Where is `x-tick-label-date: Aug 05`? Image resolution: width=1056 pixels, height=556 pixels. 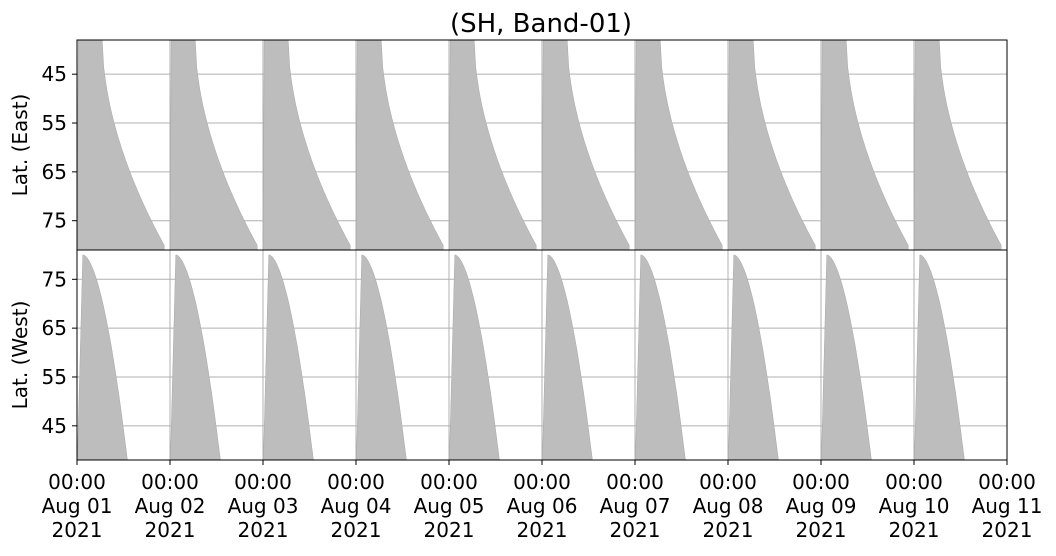
x-tick-label-date: Aug 05 is located at coordinates (449, 506).